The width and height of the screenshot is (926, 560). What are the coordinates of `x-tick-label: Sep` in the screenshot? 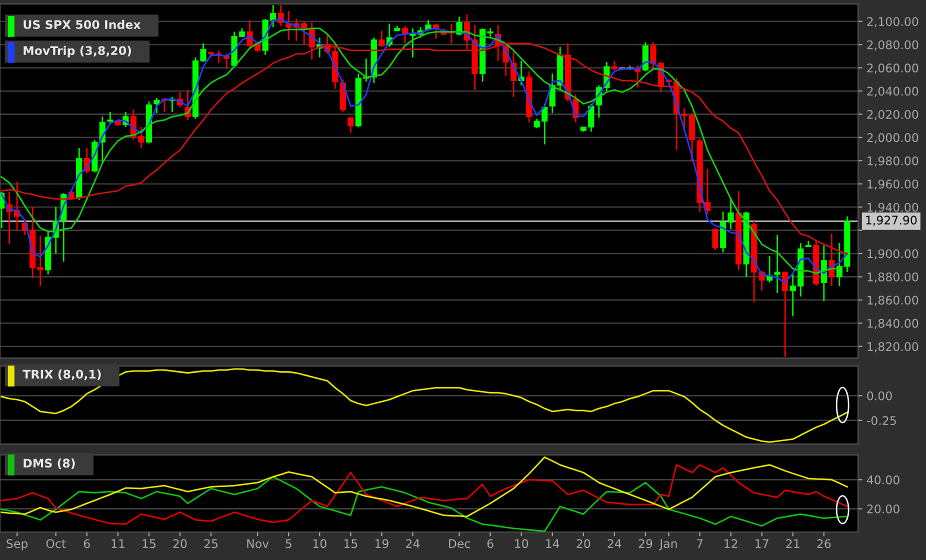 It's located at (17, 544).